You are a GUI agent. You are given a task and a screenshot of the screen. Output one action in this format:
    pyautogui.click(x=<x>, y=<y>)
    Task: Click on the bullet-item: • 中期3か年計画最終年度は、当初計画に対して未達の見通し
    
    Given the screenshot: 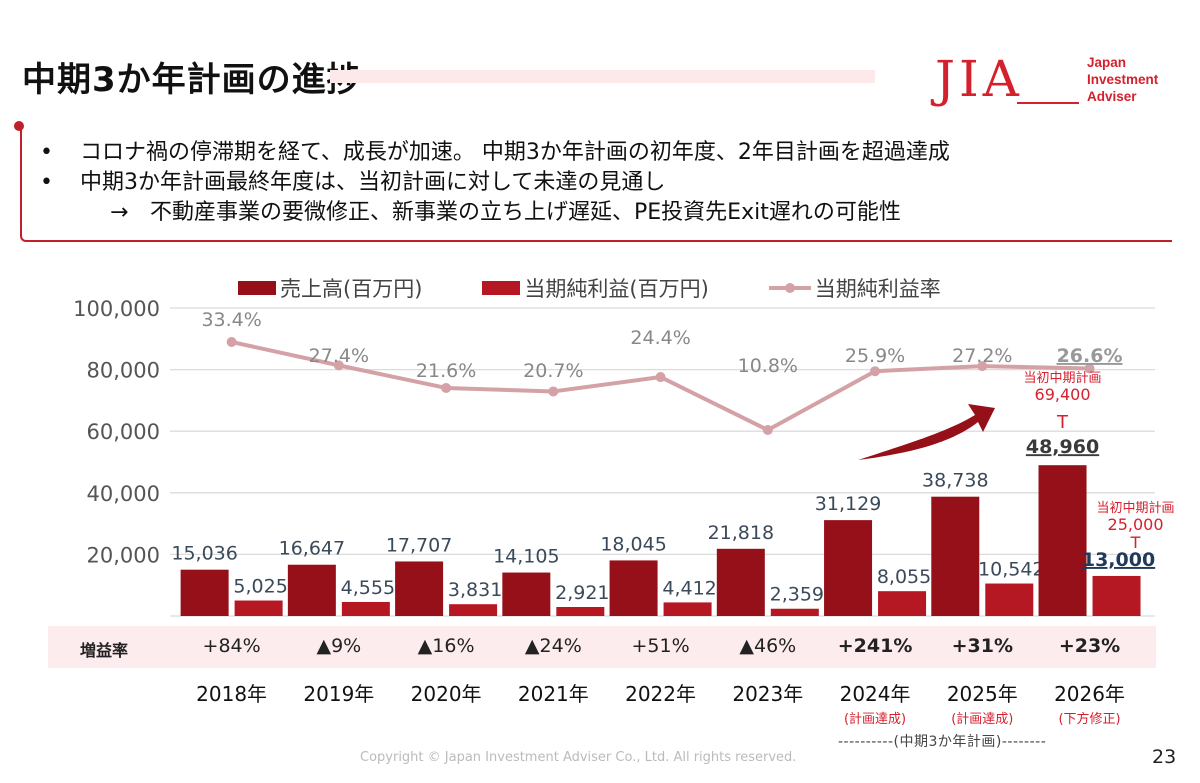 What is the action you would take?
    pyautogui.click(x=495, y=183)
    